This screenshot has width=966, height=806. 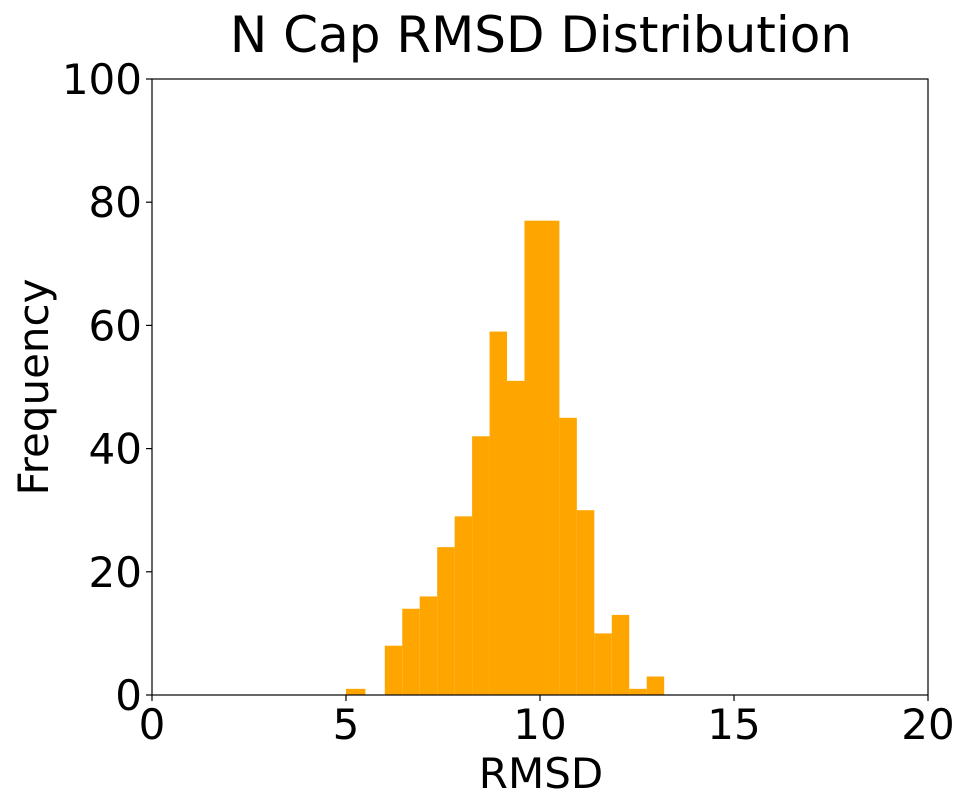 What do you see at coordinates (539, 724) in the screenshot?
I see `x-tick-label-2: 10` at bounding box center [539, 724].